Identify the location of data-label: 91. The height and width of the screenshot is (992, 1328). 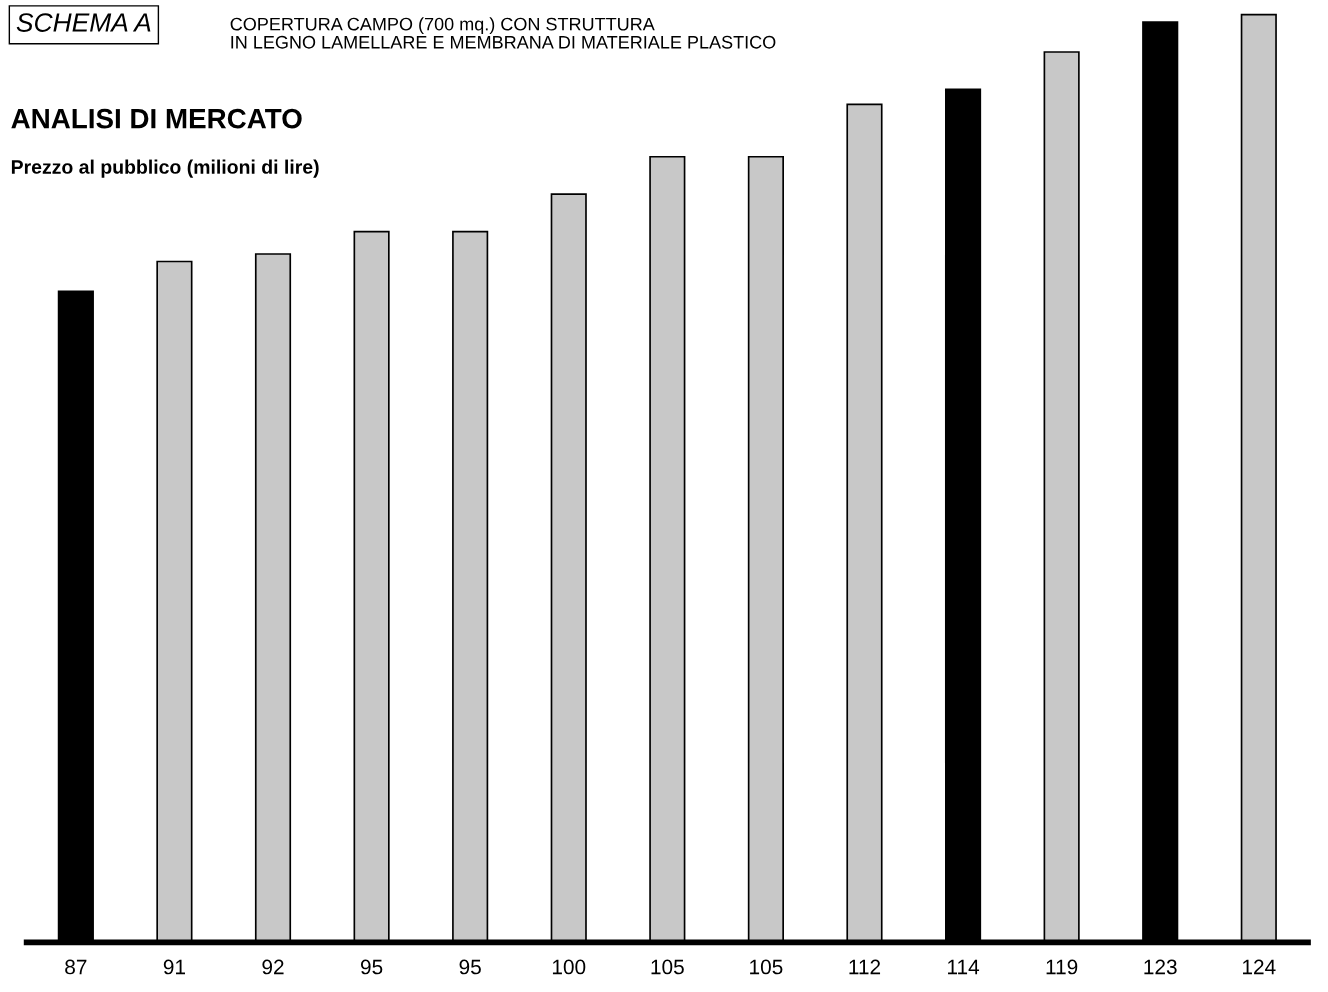
(174, 967).